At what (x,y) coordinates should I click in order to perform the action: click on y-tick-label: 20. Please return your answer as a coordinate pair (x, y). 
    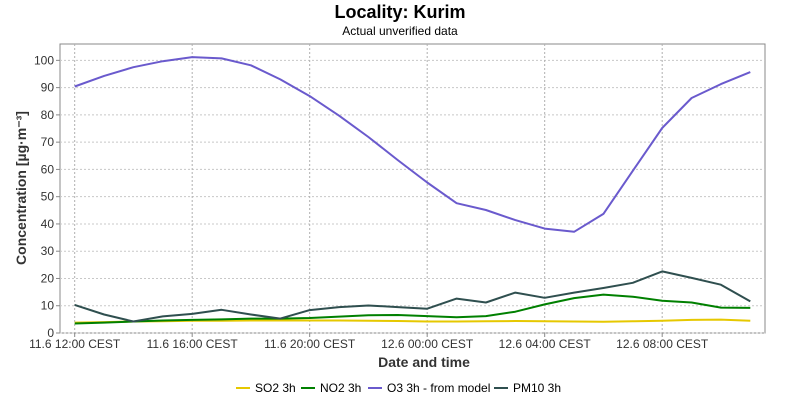
    Looking at the image, I should click on (48, 278).